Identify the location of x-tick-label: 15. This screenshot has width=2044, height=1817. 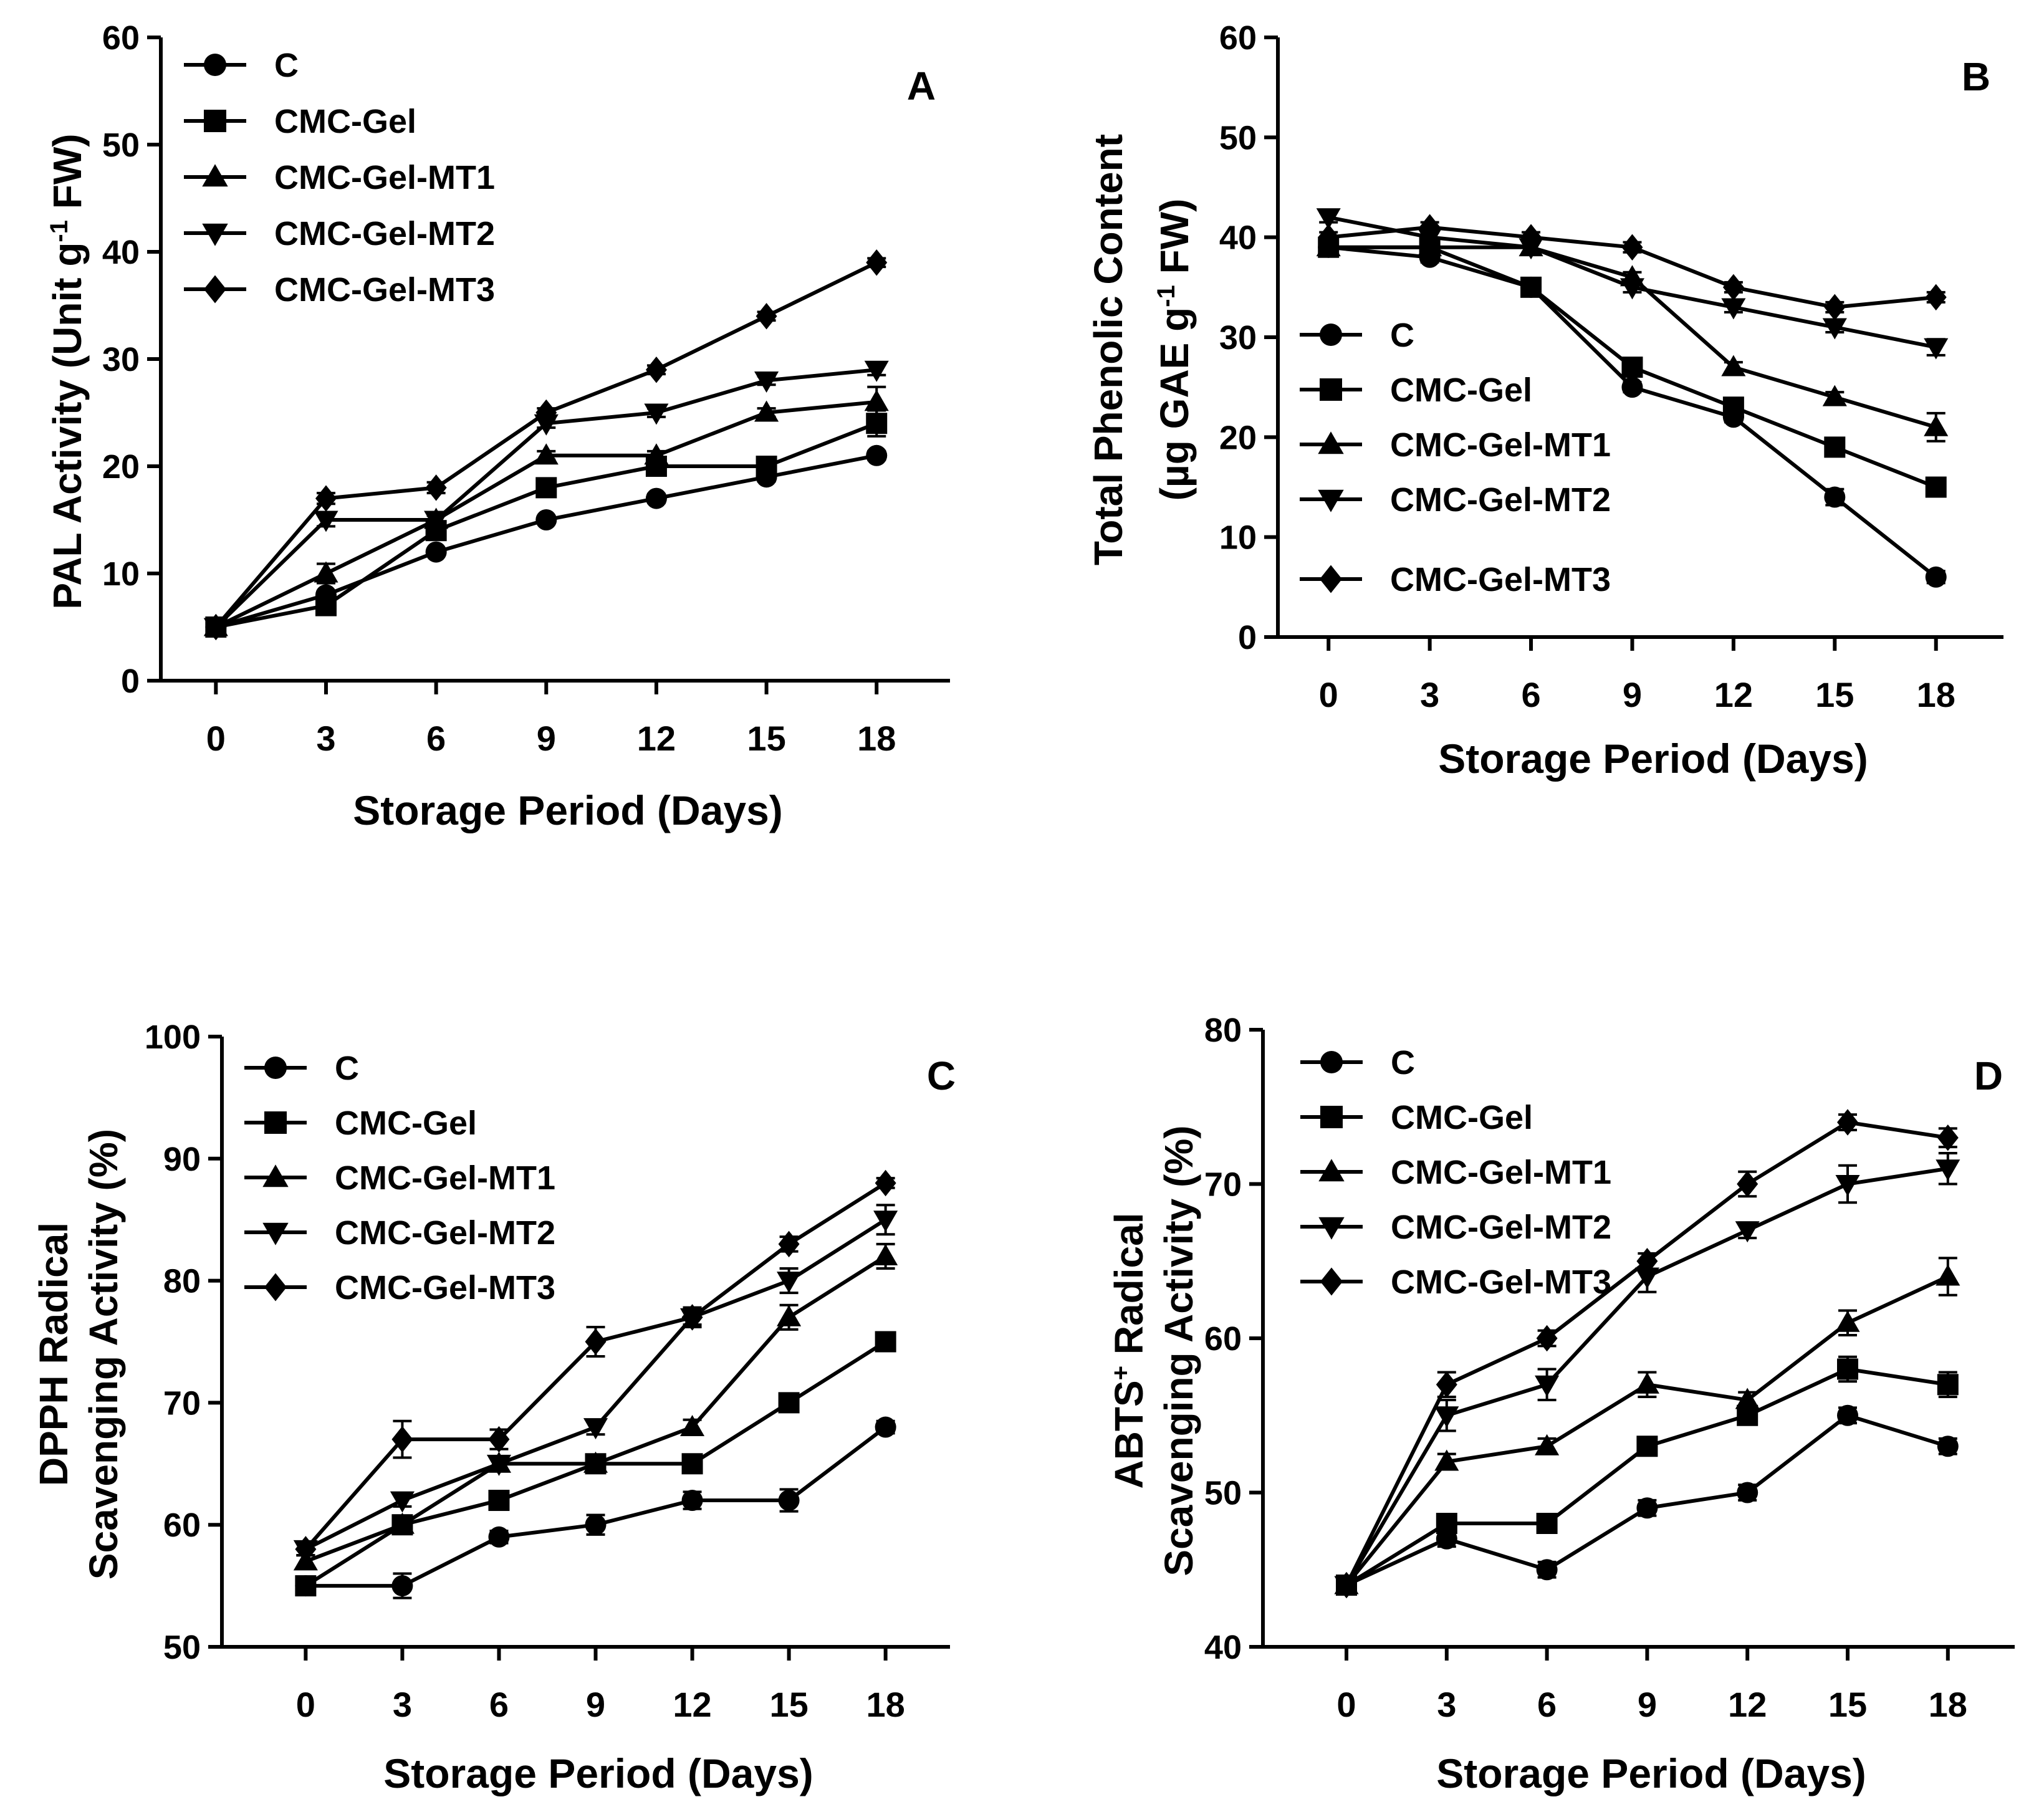
(766, 738).